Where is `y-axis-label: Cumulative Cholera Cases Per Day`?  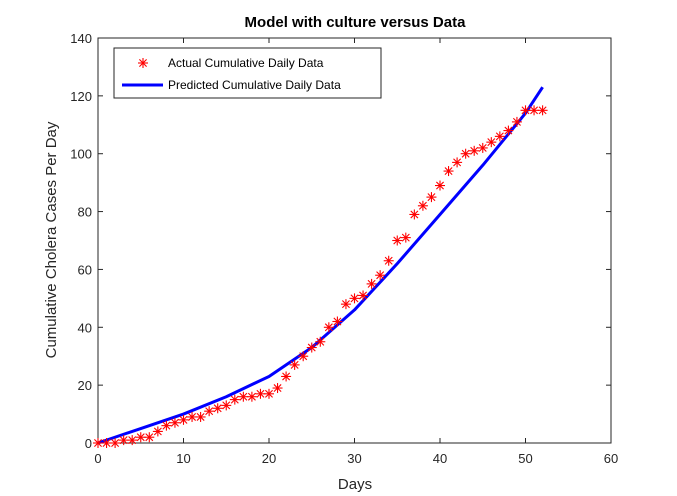 y-axis-label: Cumulative Cholera Cases Per Day is located at coordinates (51, 239).